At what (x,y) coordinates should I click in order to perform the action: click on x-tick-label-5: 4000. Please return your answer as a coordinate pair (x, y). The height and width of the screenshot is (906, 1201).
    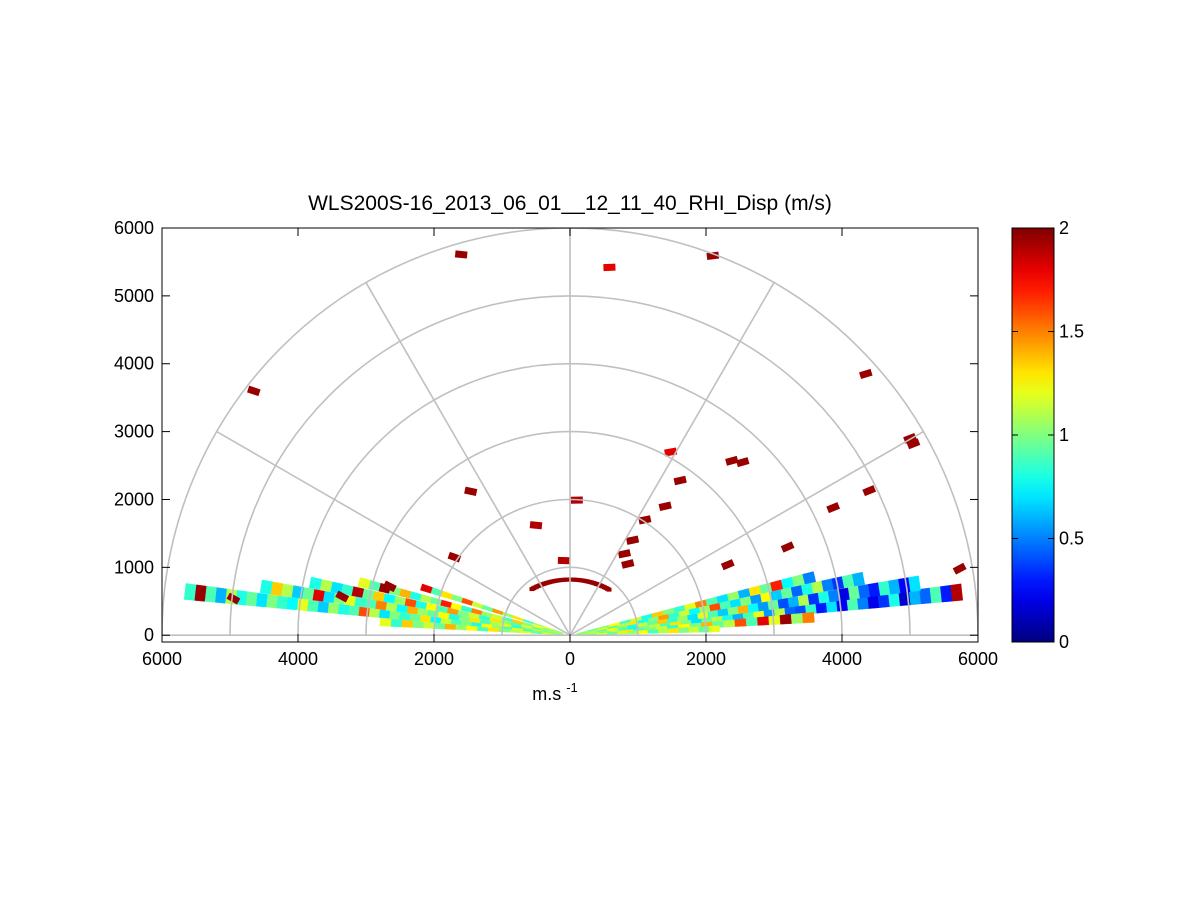
    Looking at the image, I should click on (842, 659).